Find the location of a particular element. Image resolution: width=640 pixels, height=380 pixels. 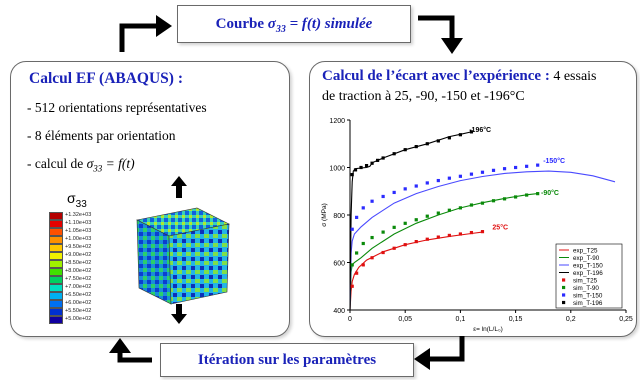

temperature-label: -196°C is located at coordinates (480, 130).